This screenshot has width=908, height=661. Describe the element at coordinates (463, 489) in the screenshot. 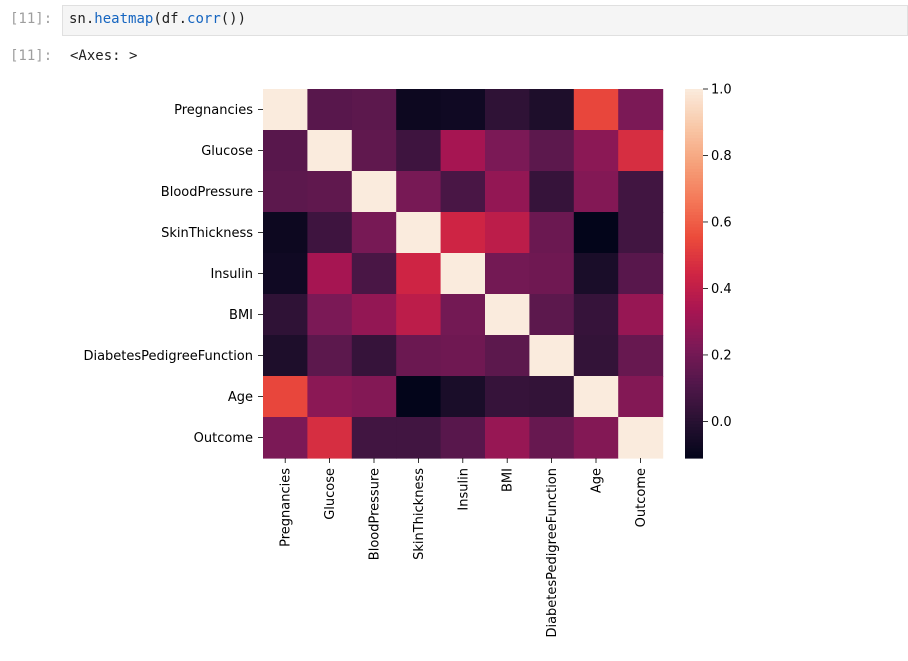

I see `x-tick-label: Insulin` at that location.